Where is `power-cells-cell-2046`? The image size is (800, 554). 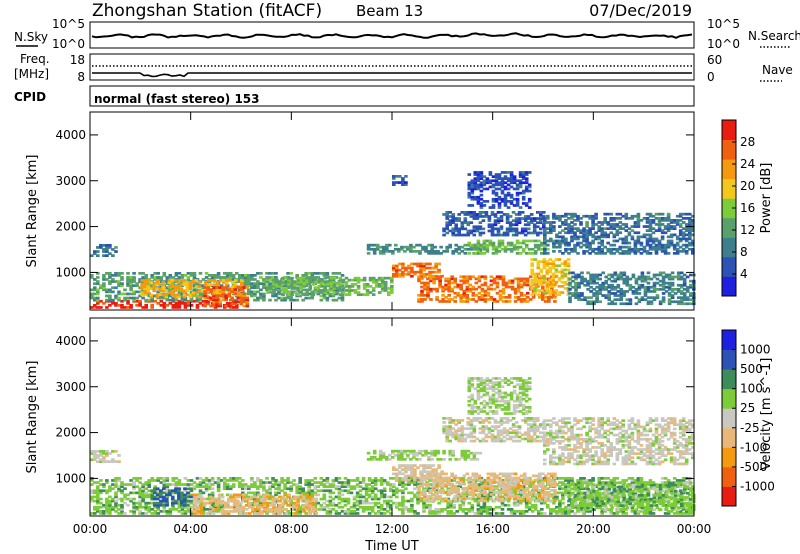
power-cells-cell-2046 is located at coordinates (609, 291).